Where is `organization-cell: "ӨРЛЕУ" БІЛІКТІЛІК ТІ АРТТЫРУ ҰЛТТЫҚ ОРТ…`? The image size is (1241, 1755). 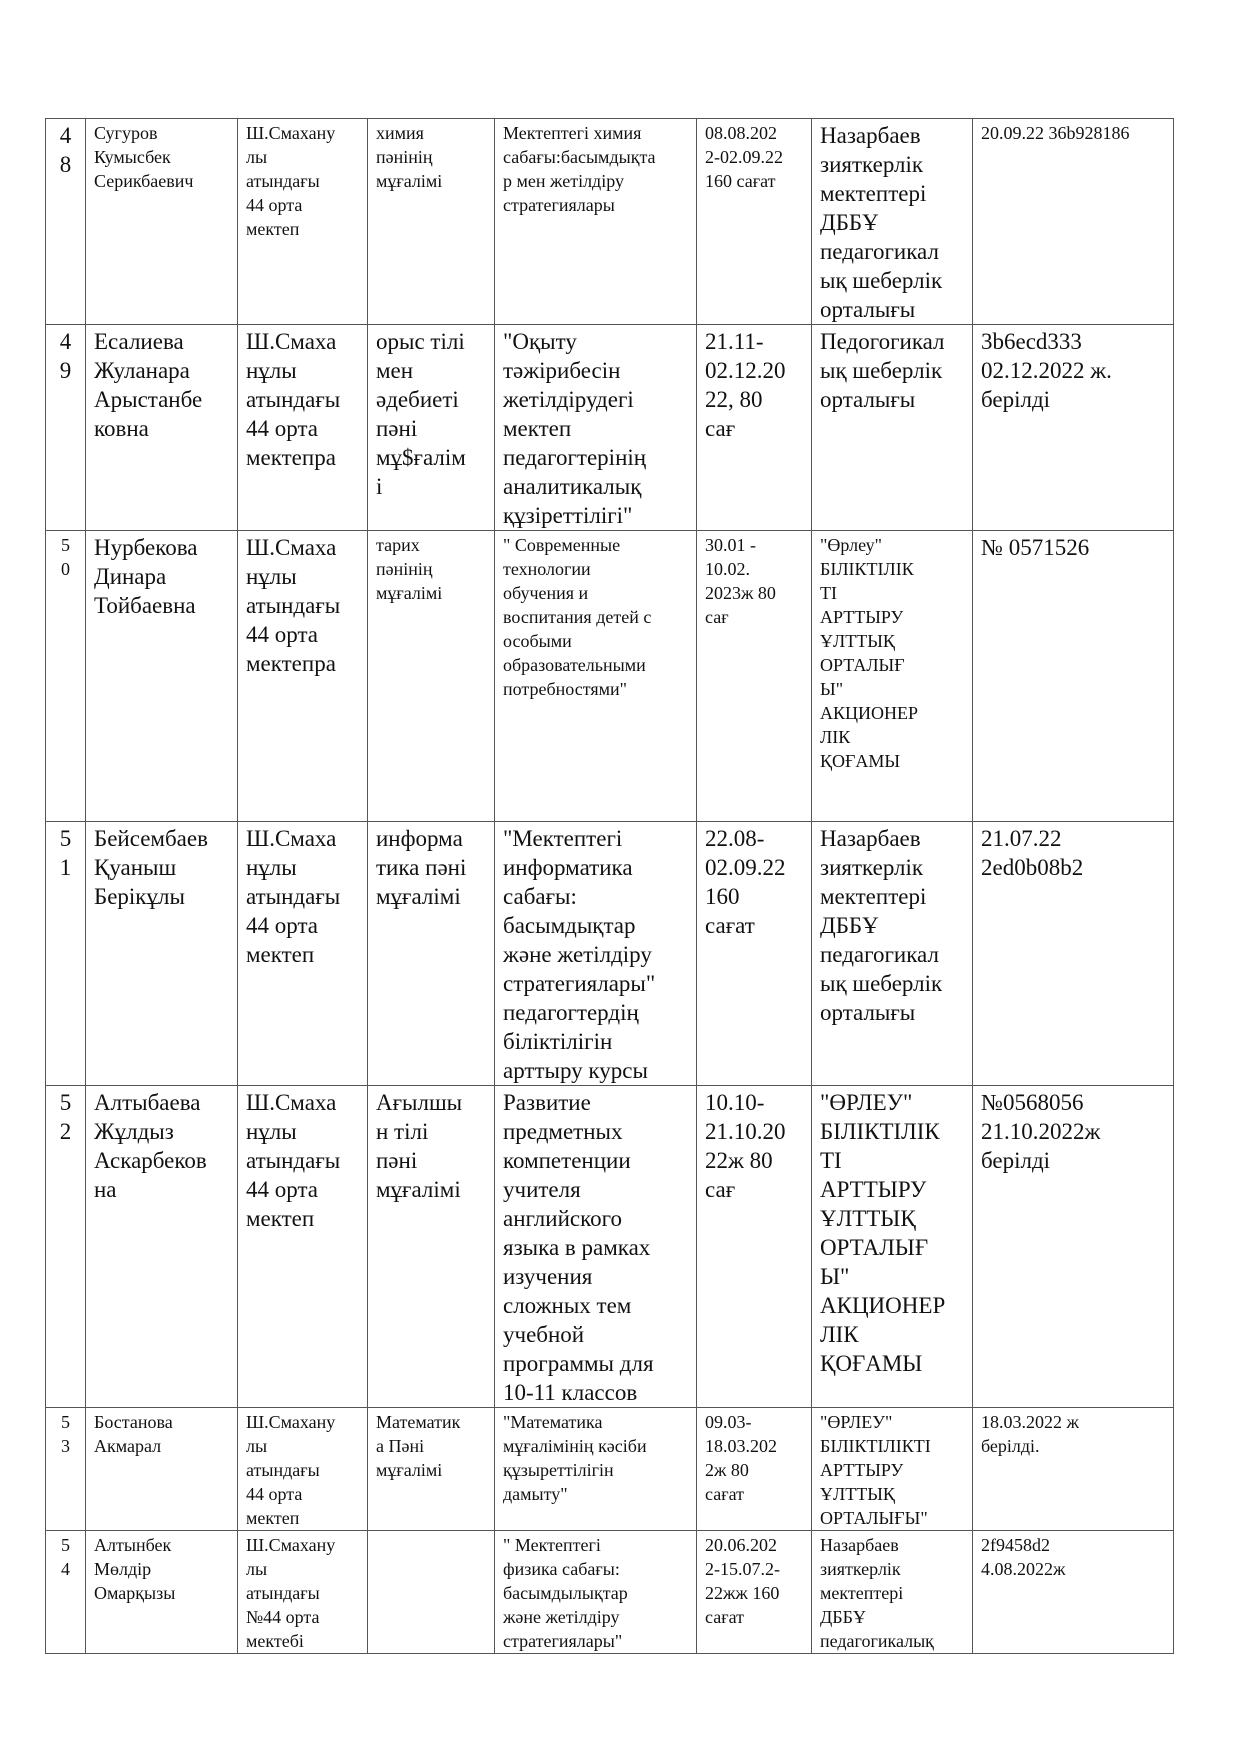
organization-cell: "ӨРЛЕУ" БІЛІКТІЛІК ТІ АРТТЫРУ ҰЛТТЫҚ ОРТ… is located at coordinates (892, 1246).